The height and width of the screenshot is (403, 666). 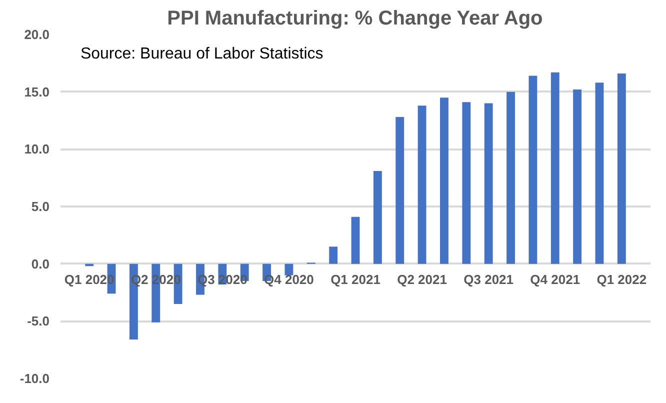 What do you see at coordinates (38, 321) in the screenshot?
I see `y-tick-label: -5.0` at bounding box center [38, 321].